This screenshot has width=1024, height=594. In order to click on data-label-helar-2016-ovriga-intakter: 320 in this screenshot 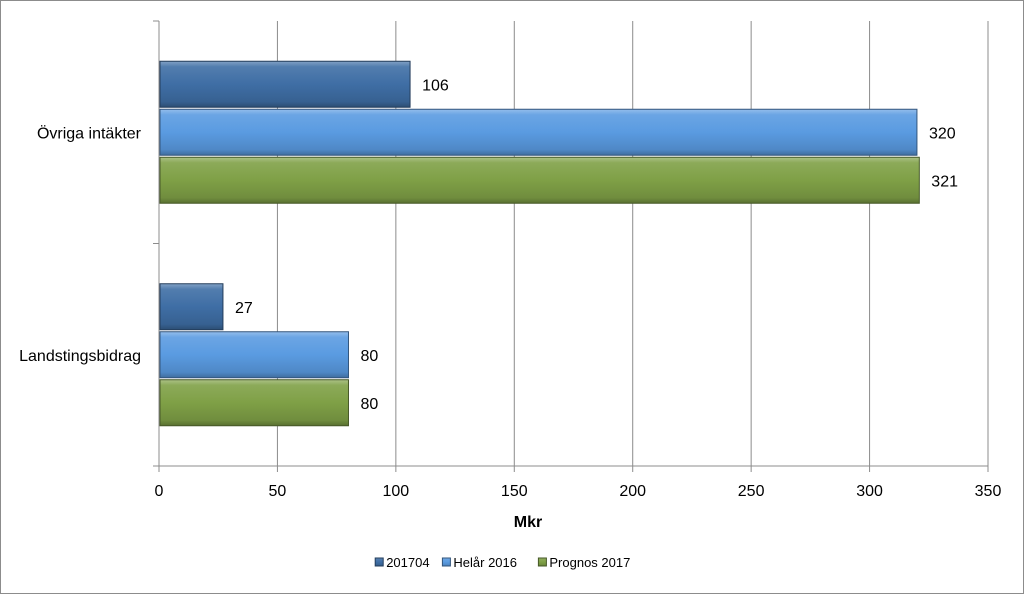, I will do `click(942, 133)`.